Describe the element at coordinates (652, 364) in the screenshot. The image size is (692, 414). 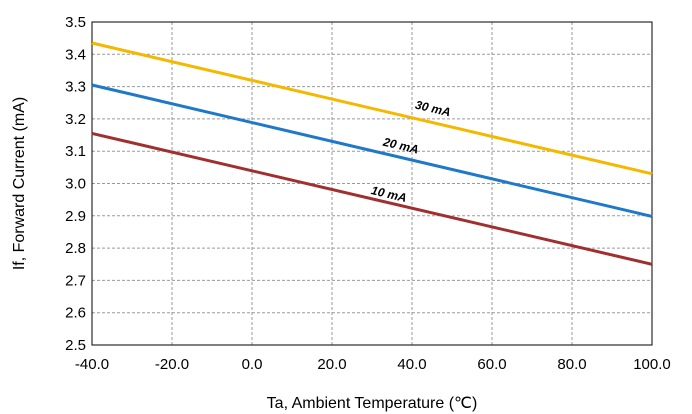
I see `x-tick-label: 100.0` at that location.